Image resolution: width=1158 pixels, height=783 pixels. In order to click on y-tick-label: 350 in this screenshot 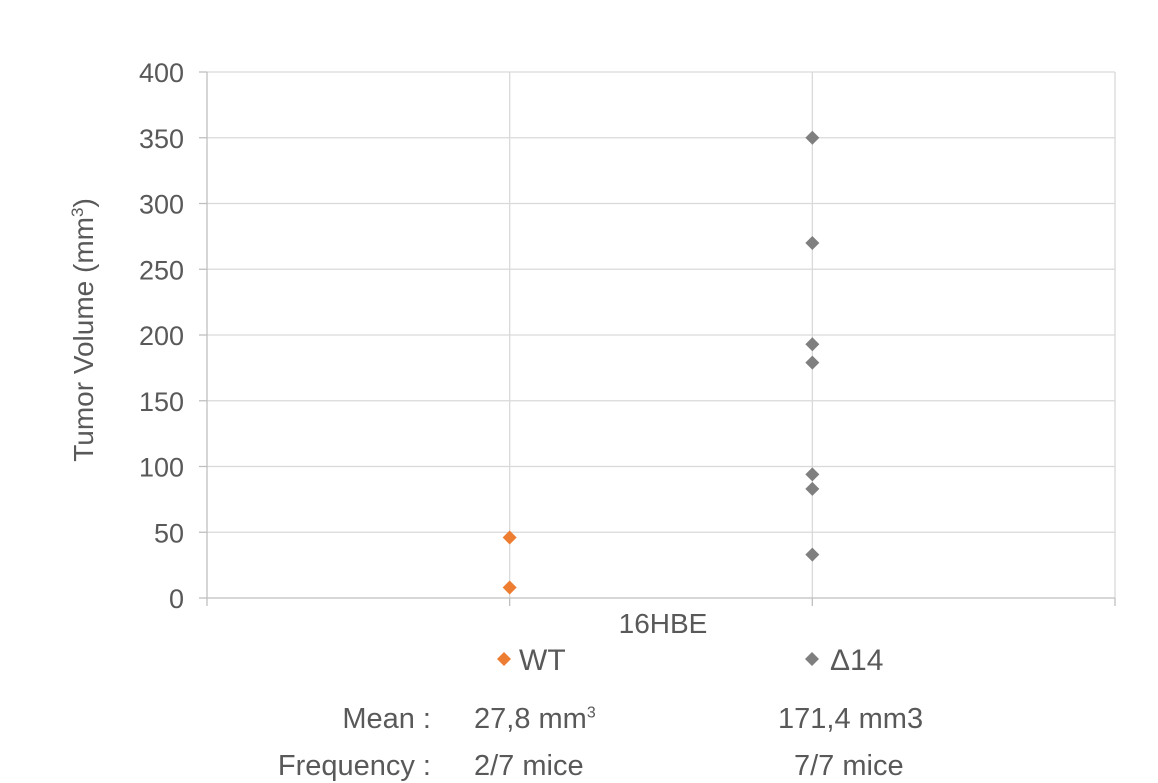, I will do `click(161, 139)`.